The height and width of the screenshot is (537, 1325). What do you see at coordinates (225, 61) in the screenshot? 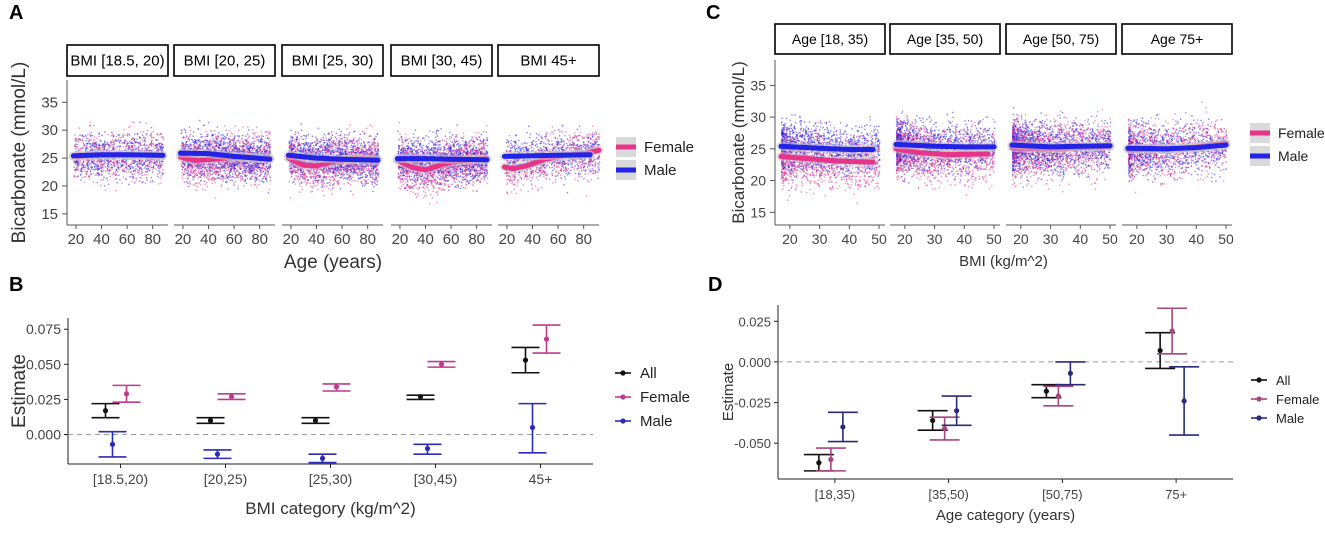
I see `facet-strip-label: BMI [20, 25)` at bounding box center [225, 61].